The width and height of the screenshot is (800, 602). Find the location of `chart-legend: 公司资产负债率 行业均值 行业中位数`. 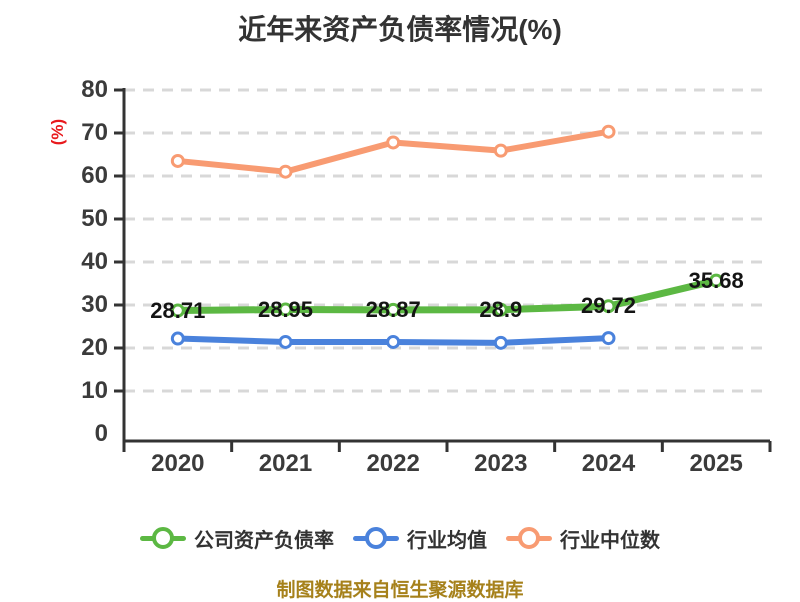

chart-legend: 公司资产负债率 行业均值 行业中位数 is located at coordinates (400, 538).